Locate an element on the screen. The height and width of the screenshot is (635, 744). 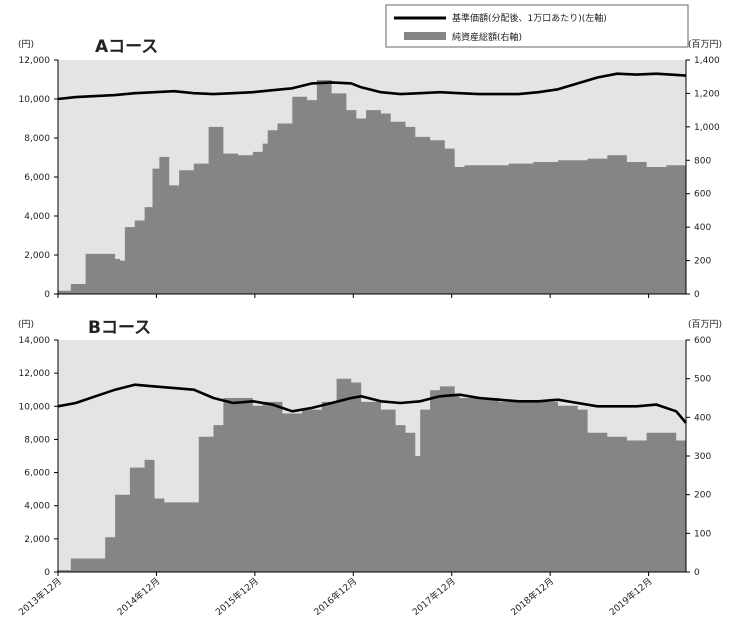
right-tick-label: 100 is located at coordinates (702, 534).